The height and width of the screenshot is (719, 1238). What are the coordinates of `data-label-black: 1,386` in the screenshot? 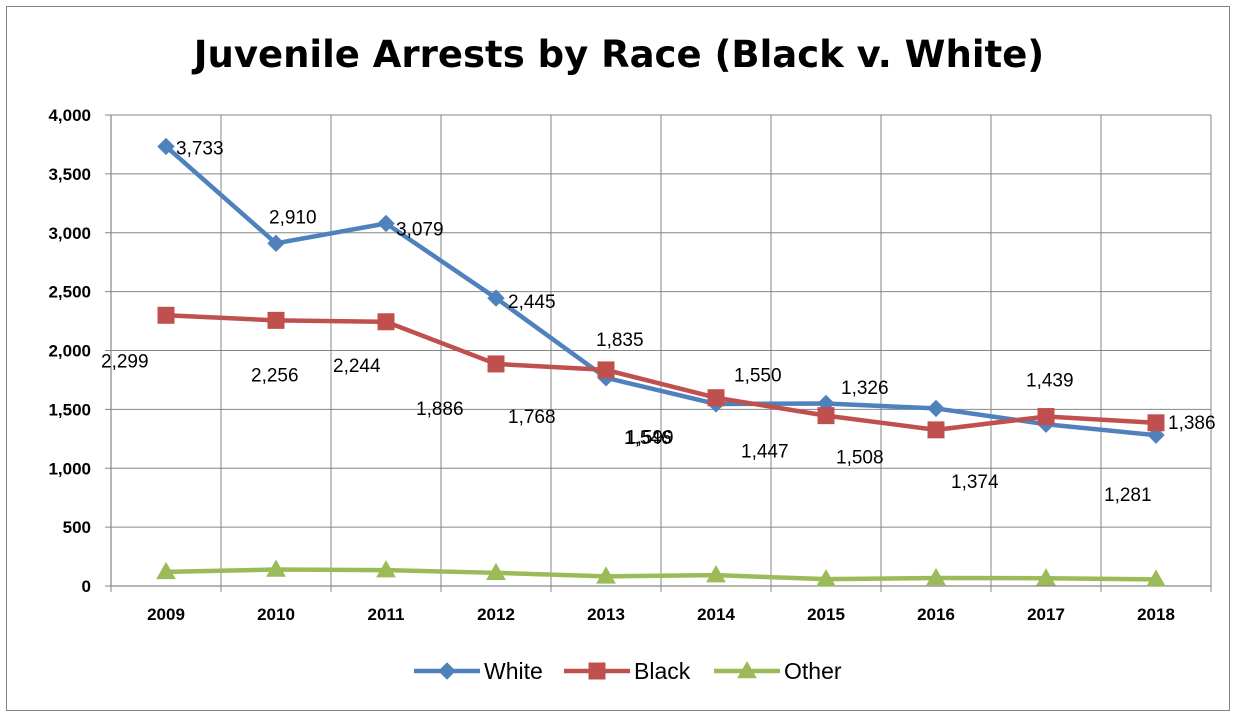 It's located at (1192, 423).